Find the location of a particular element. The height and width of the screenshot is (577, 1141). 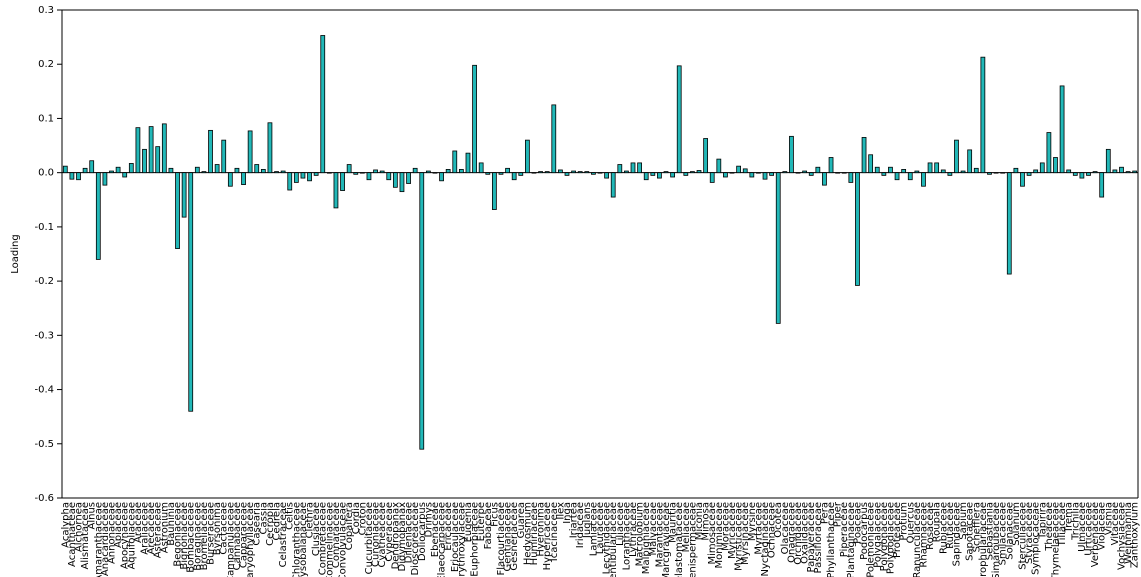

x-tick-label: Begoniaceae is located at coordinates (178, 534).